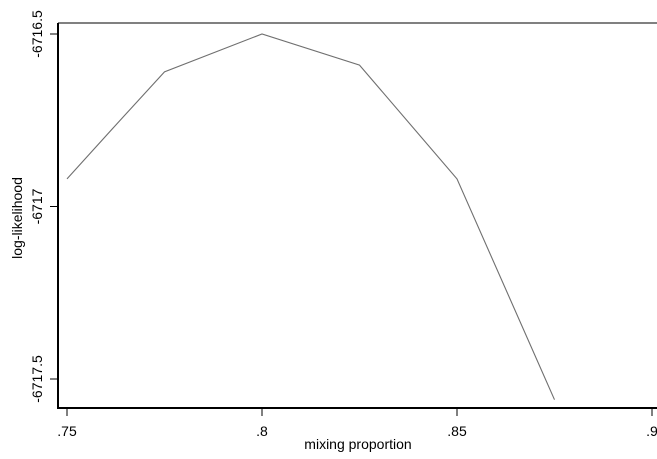 This screenshot has height=459, width=657. What do you see at coordinates (262, 431) in the screenshot?
I see `x-tick-label: .8` at bounding box center [262, 431].